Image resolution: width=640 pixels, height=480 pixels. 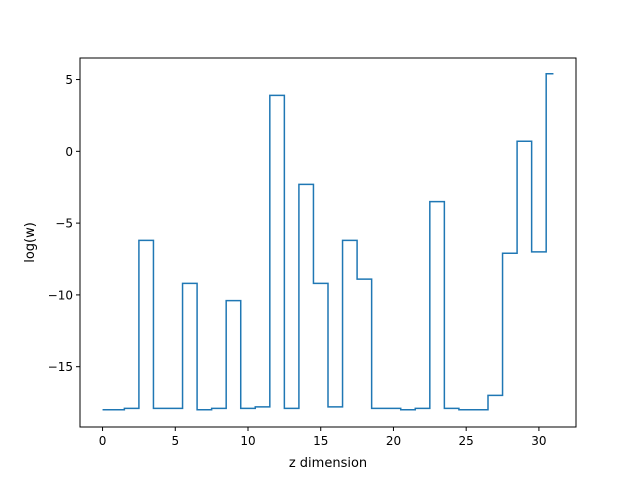 What do you see at coordinates (69, 152) in the screenshot?
I see `y-tick-label: 0` at bounding box center [69, 152].